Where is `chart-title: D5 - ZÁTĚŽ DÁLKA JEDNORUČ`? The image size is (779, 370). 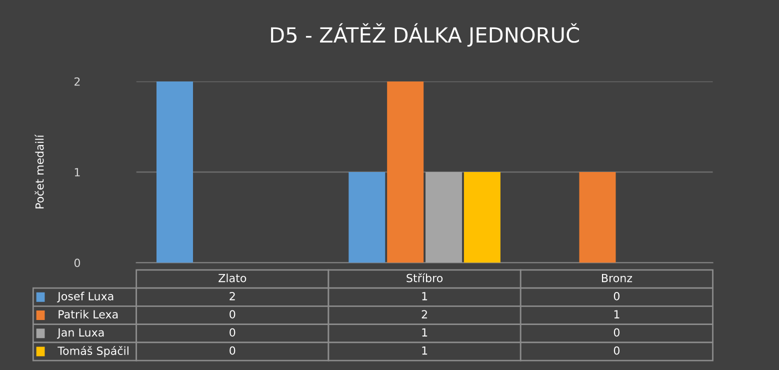
chart-title: D5 - ZÁTĚŽ DÁLKA JEDNORUČ is located at coordinates (425, 35).